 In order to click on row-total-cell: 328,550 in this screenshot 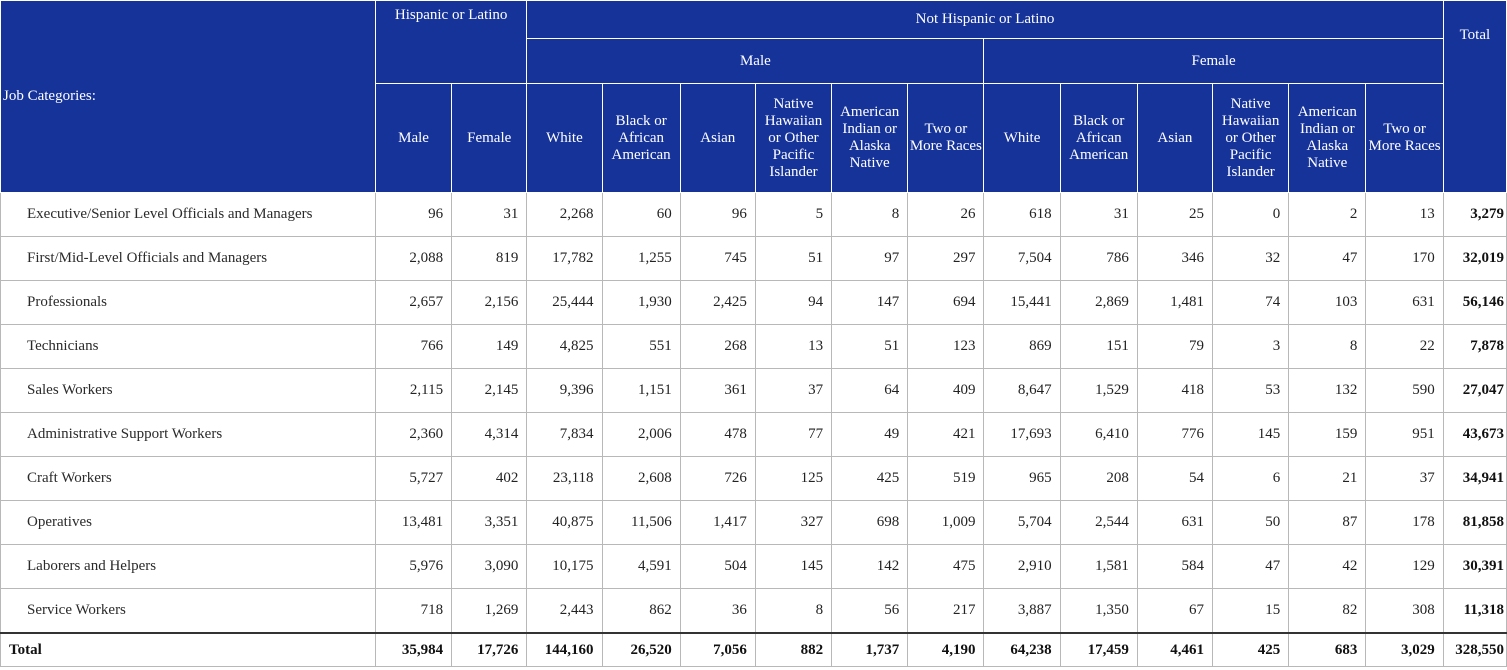, I will do `click(1474, 649)`.